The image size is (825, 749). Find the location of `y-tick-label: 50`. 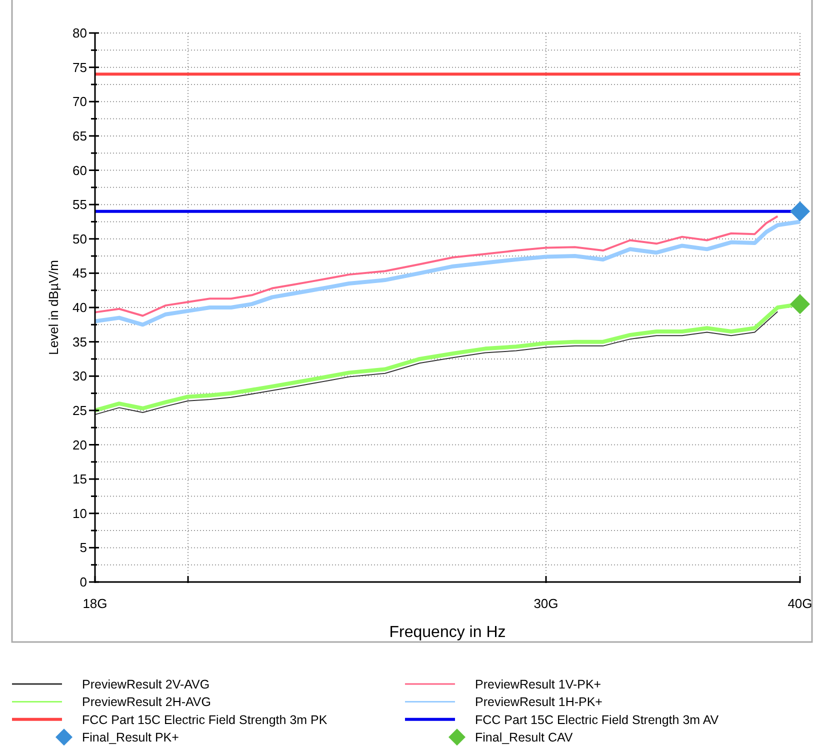

y-tick-label: 50 is located at coordinates (79, 238).